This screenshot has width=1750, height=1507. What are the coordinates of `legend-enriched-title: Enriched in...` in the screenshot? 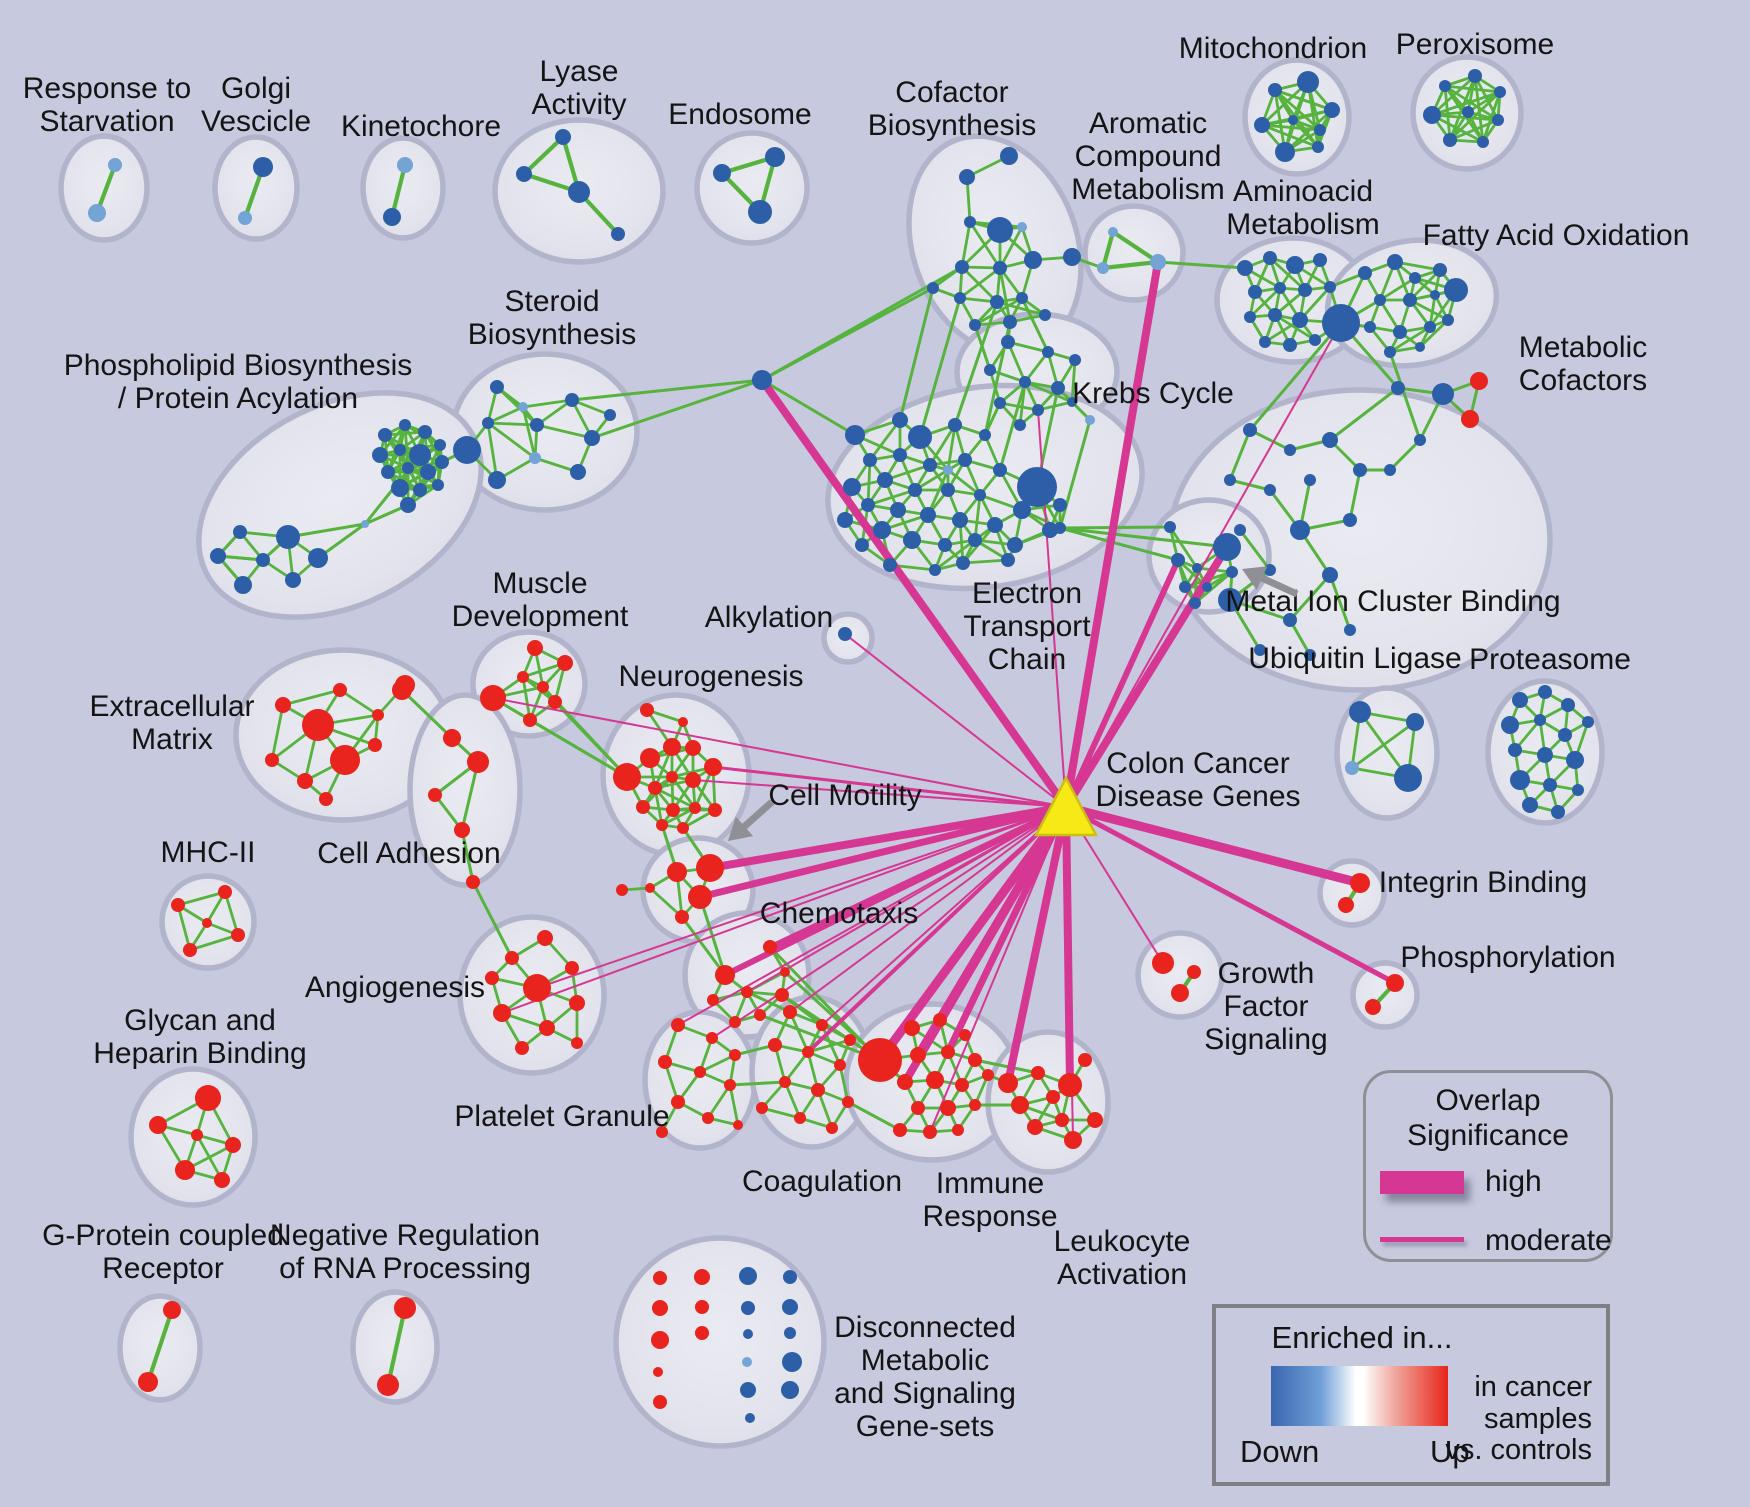 It's located at (1362, 1337).